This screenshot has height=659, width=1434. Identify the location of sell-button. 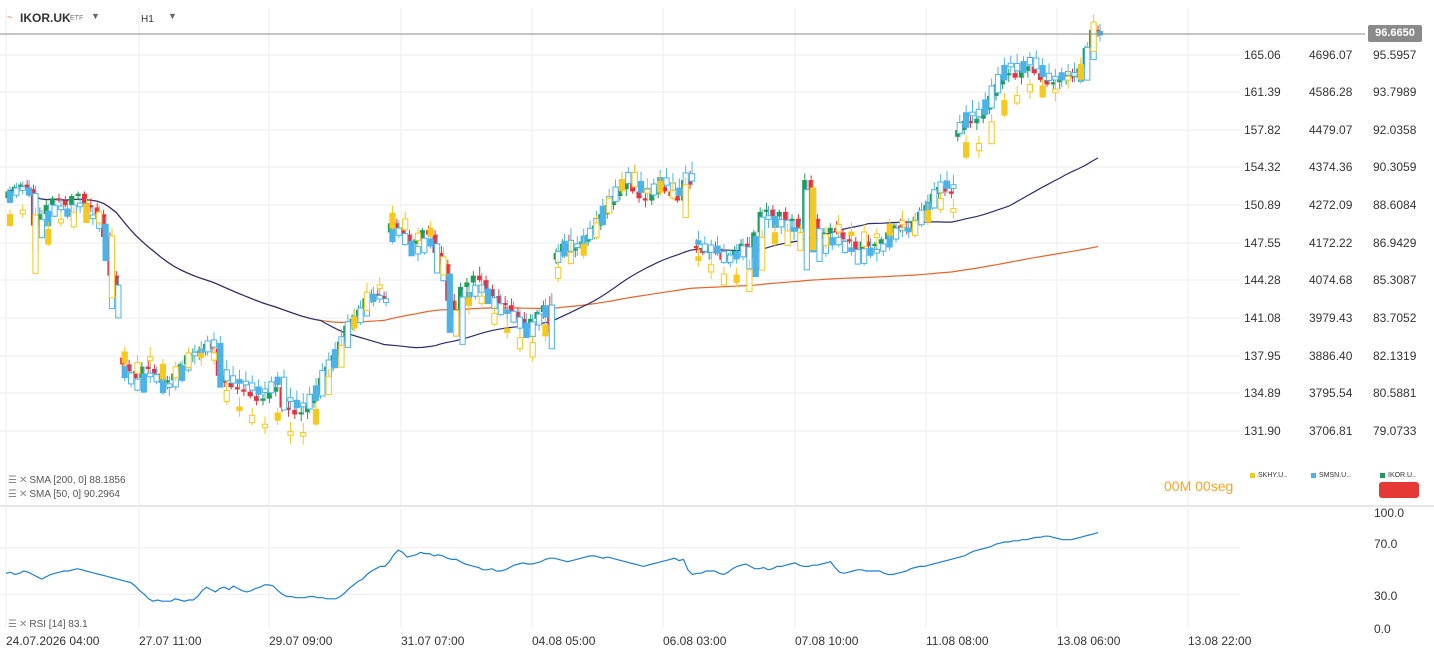
(1399, 490).